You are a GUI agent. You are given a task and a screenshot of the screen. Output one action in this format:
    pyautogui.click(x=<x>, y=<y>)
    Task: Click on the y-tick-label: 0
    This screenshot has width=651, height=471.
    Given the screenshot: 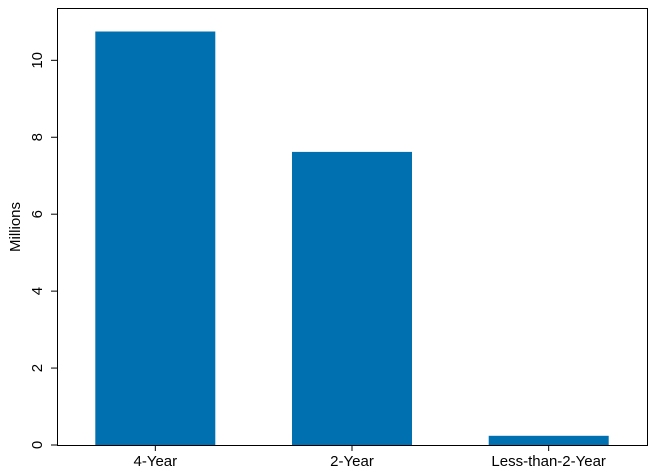 What is the action you would take?
    pyautogui.click(x=37, y=445)
    